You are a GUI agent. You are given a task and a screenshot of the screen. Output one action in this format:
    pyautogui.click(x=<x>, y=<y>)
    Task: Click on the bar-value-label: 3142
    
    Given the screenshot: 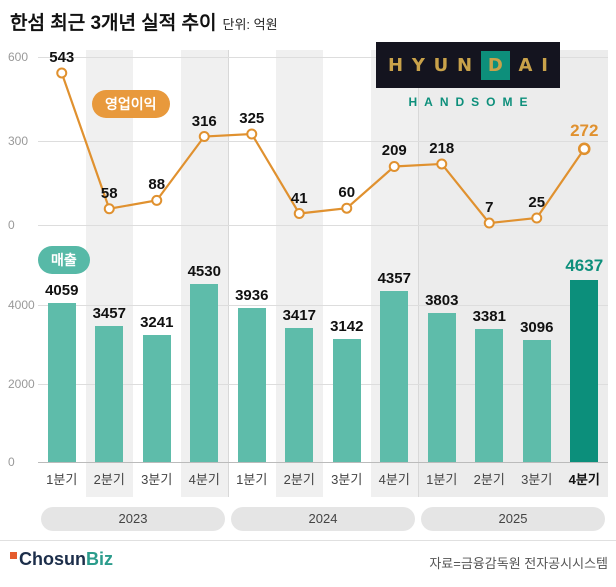 What is the action you would take?
    pyautogui.click(x=347, y=326)
    